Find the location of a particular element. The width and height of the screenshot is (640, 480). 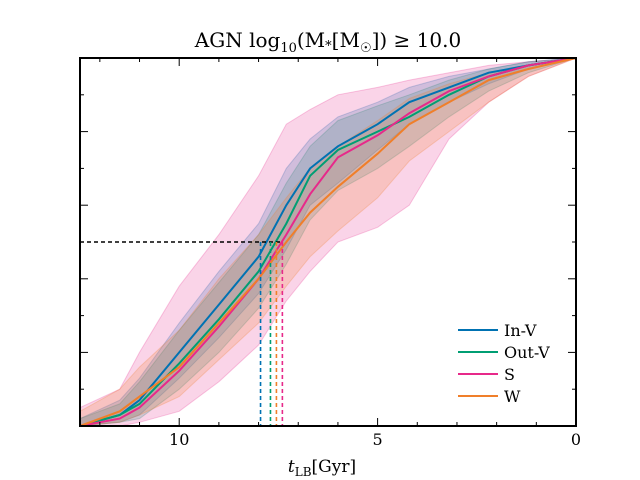

legend-label-s: S is located at coordinates (509, 374).